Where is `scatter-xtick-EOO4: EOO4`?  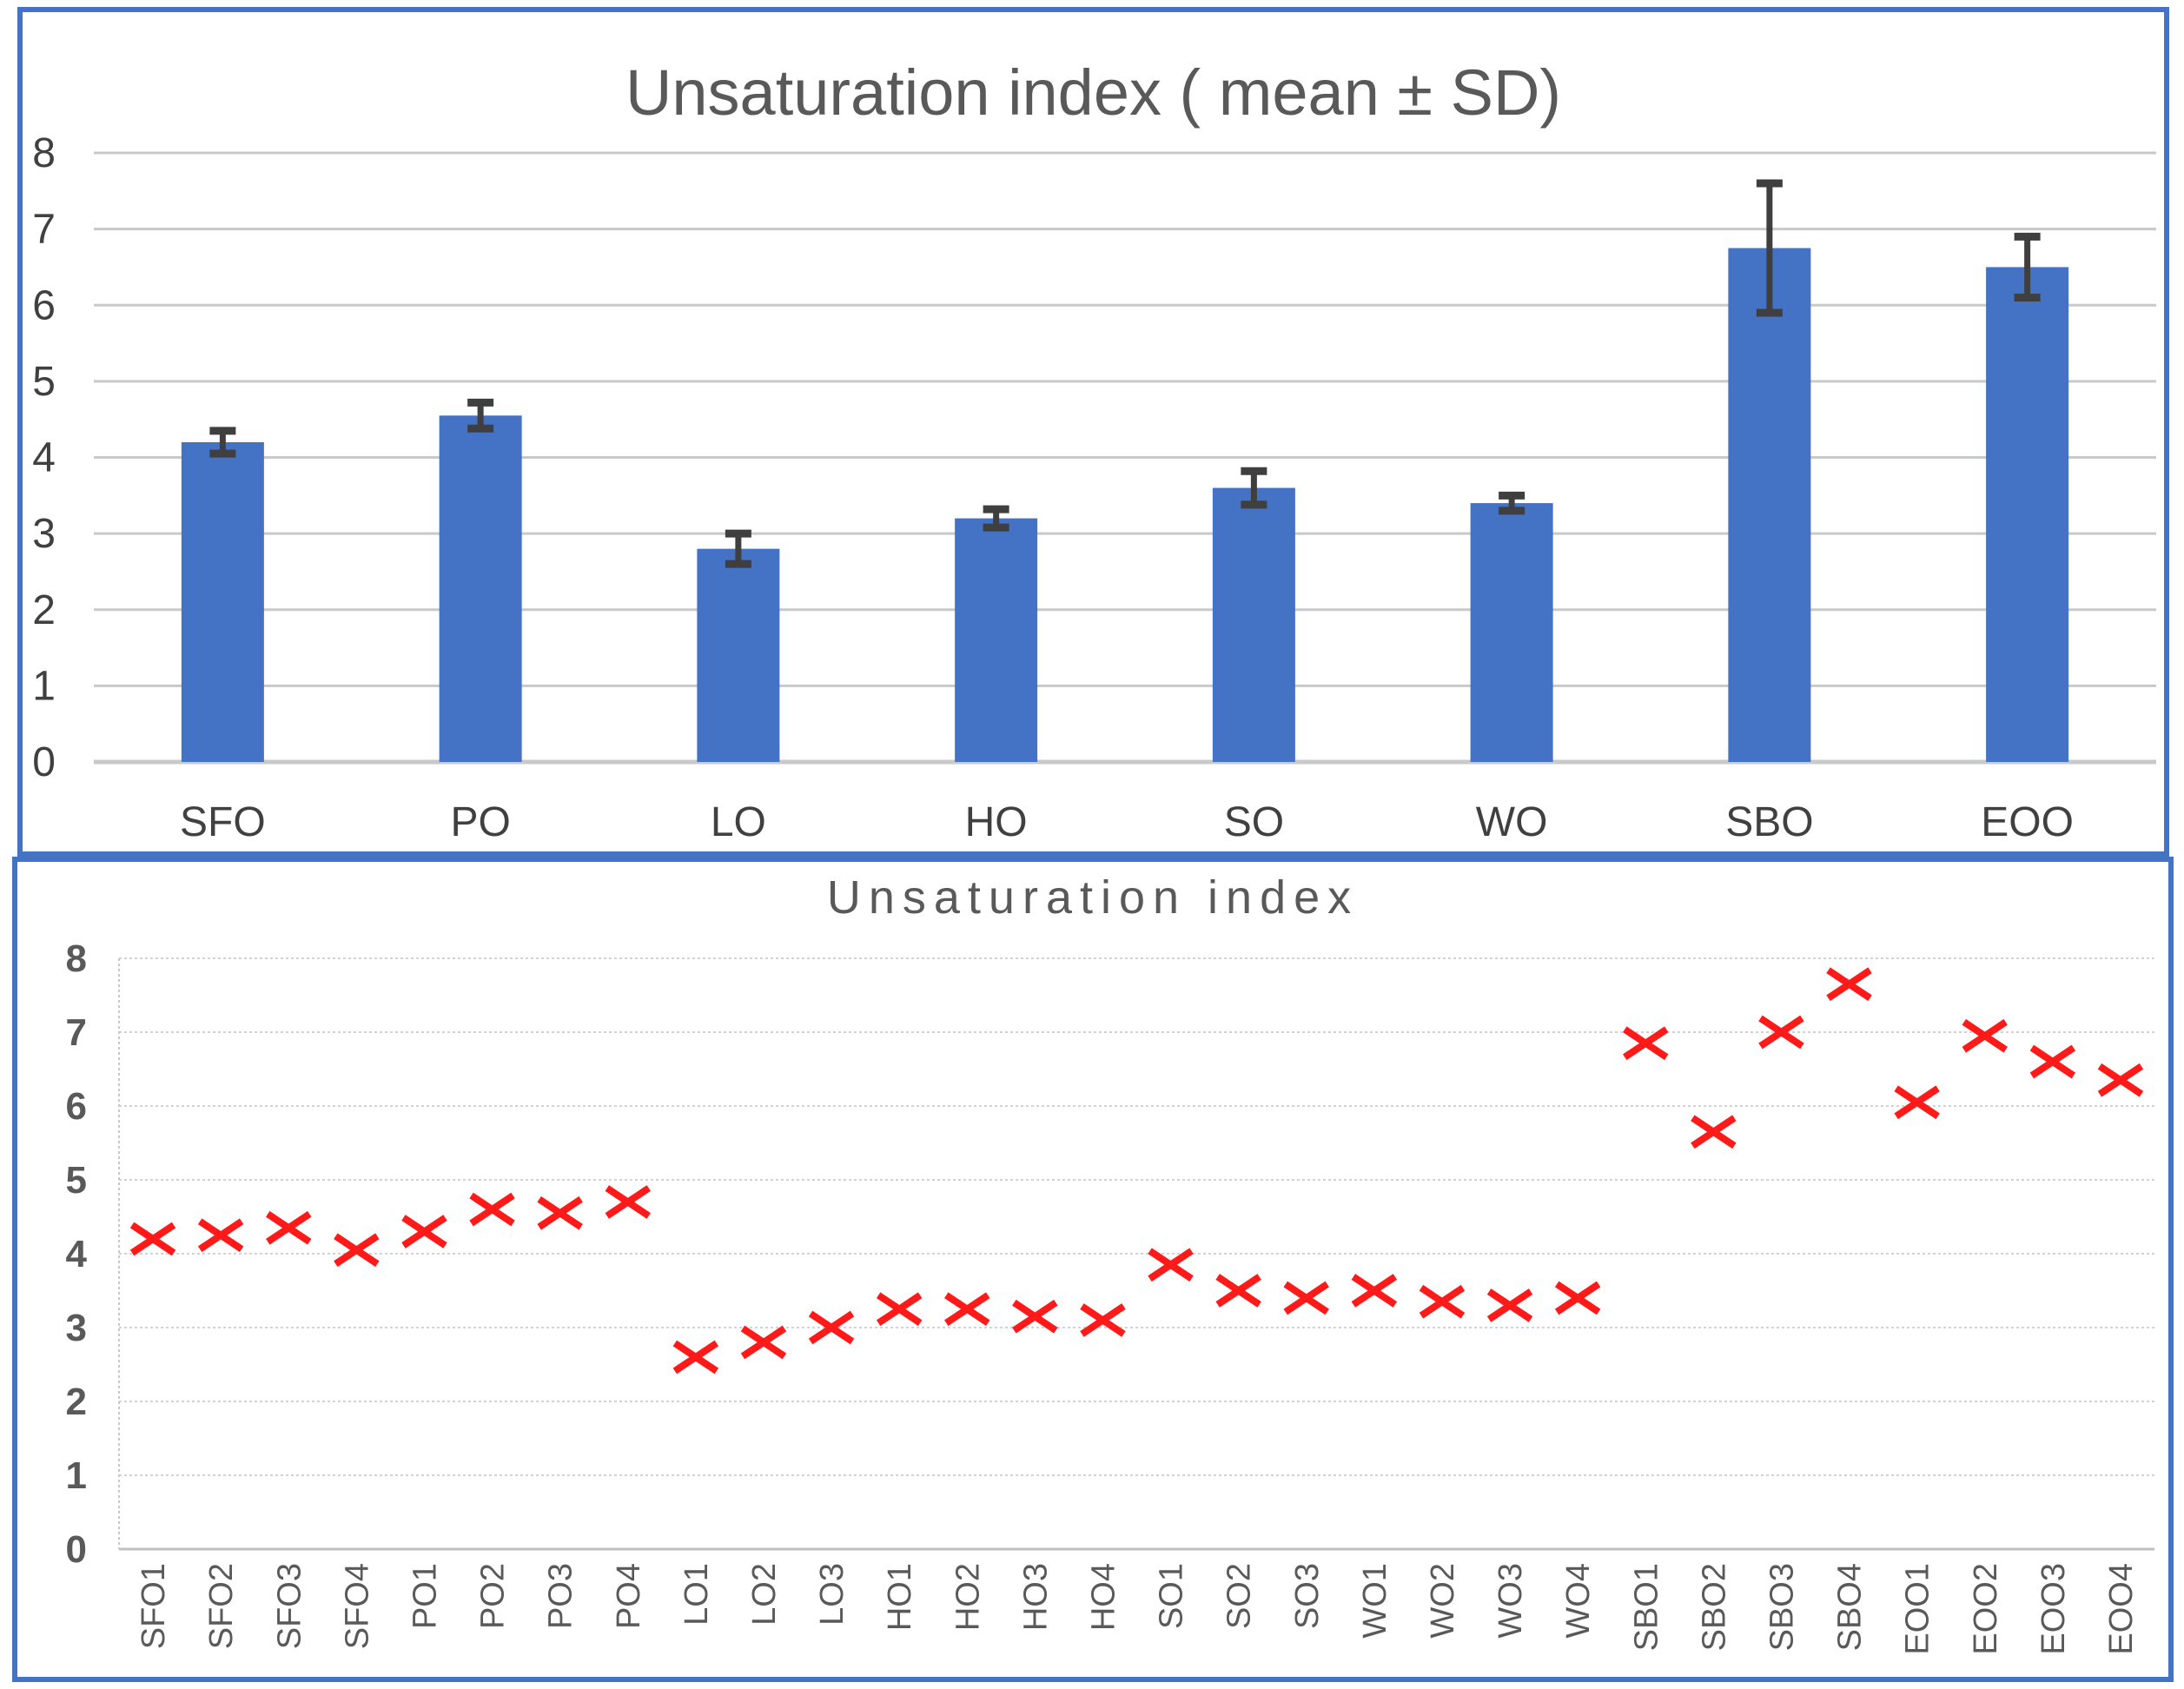
scatter-xtick-EOO4: EOO4 is located at coordinates (2121, 1609).